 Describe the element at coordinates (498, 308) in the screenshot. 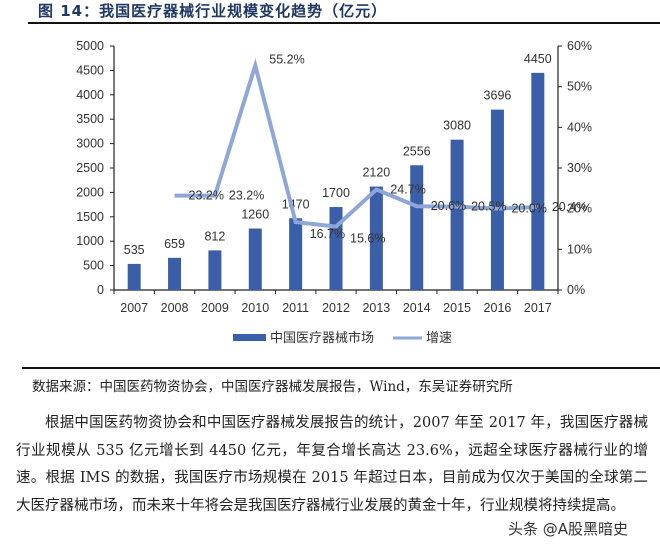

I see `x-tick-label: 2016` at that location.